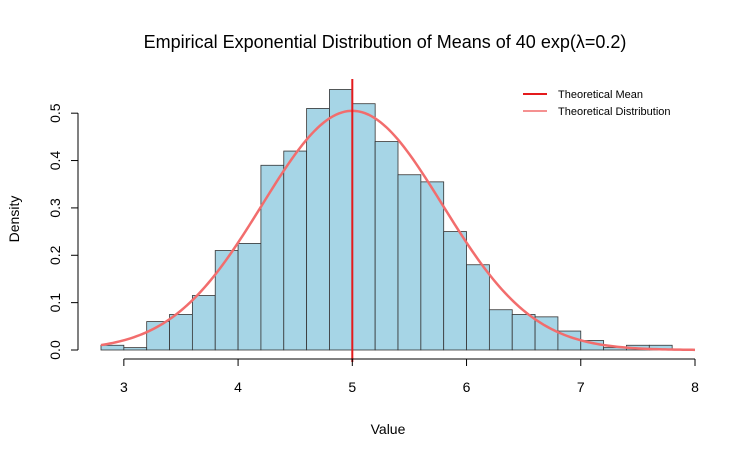  Describe the element at coordinates (14, 219) in the screenshot. I see `y-axis-label: Density` at that location.